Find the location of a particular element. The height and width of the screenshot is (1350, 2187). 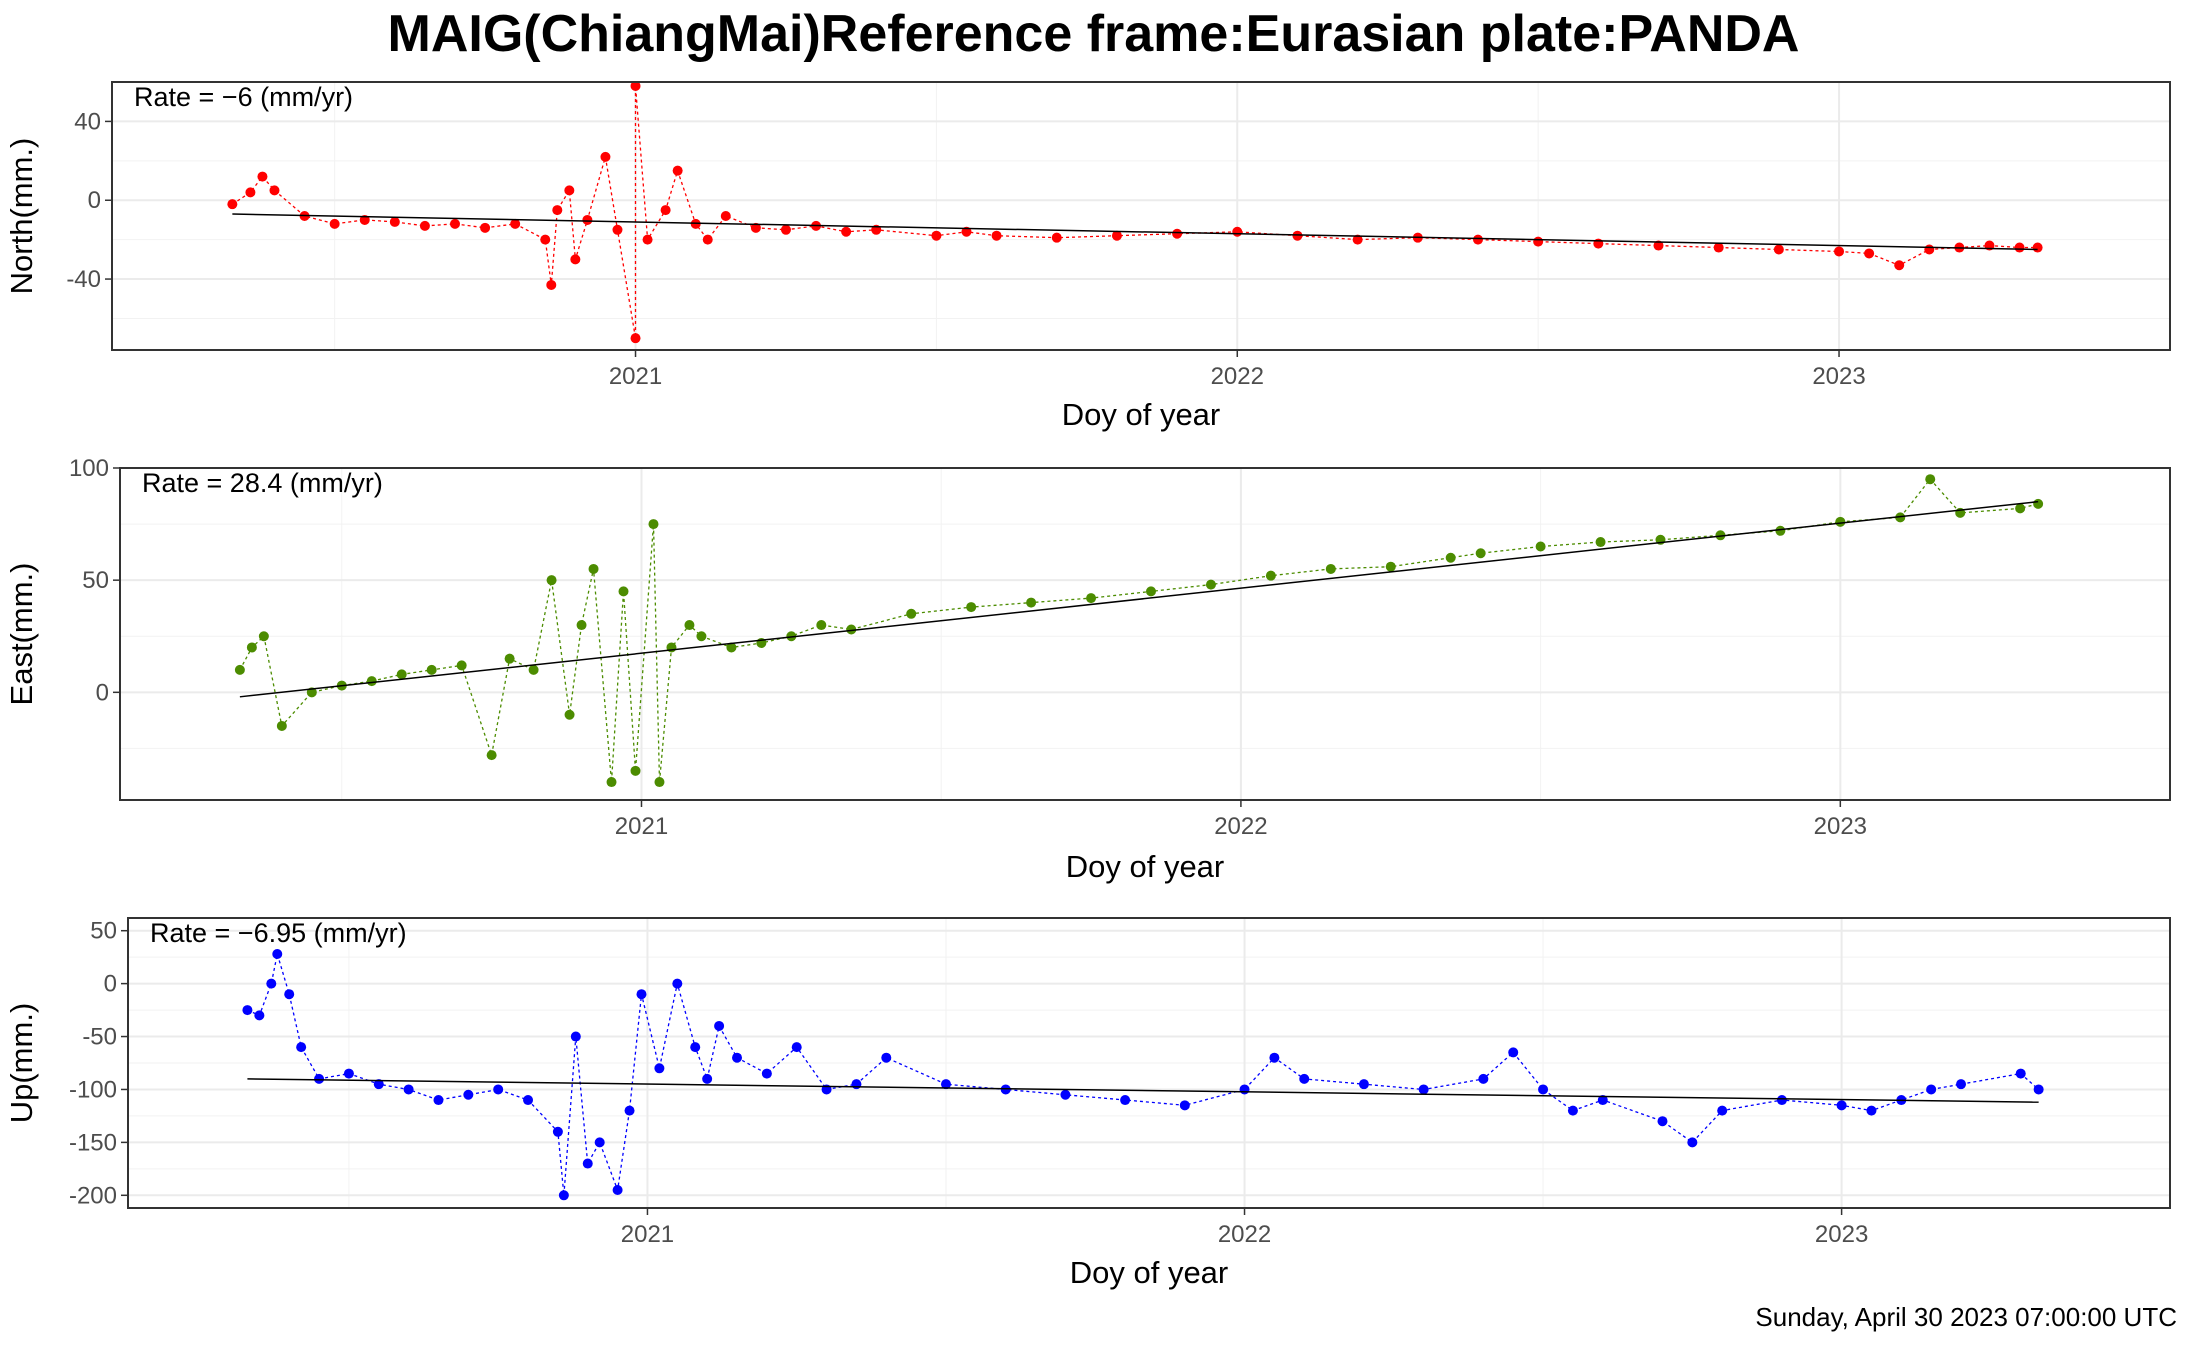

y-tick-label: -50 is located at coordinates (99, 1037).